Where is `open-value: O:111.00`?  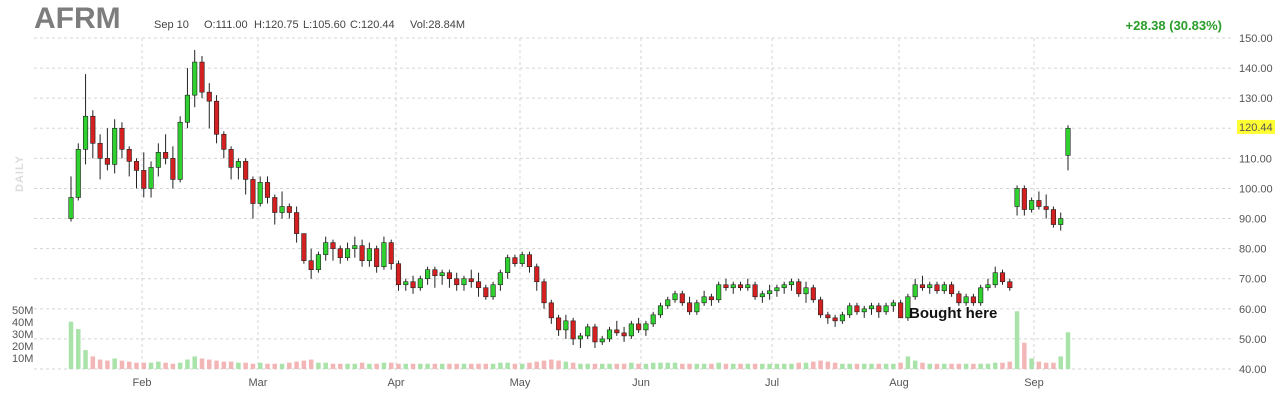
open-value: O:111.00 is located at coordinates (226, 25).